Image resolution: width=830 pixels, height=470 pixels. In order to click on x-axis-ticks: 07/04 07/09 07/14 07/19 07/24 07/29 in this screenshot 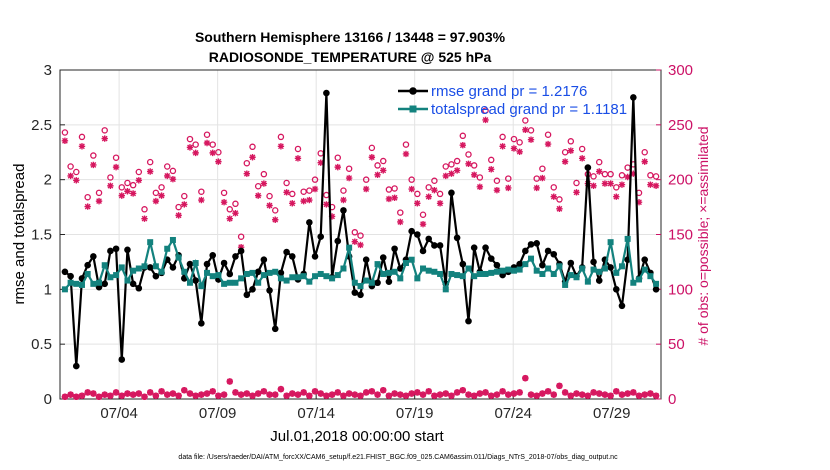, I will do `click(365, 408)`.